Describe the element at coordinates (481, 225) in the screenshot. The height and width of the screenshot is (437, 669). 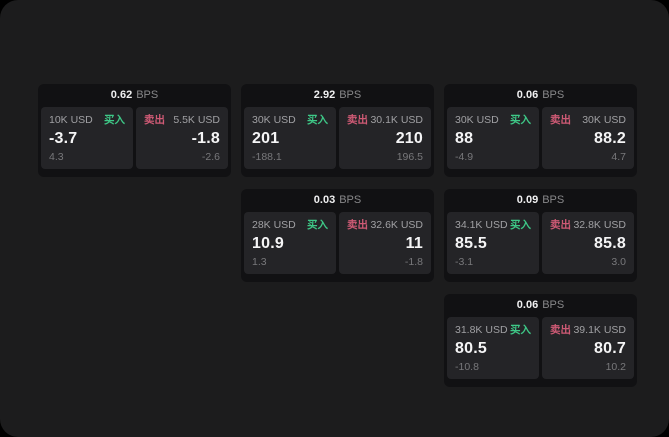
I see `buy-notional: 34.1K USD` at that location.